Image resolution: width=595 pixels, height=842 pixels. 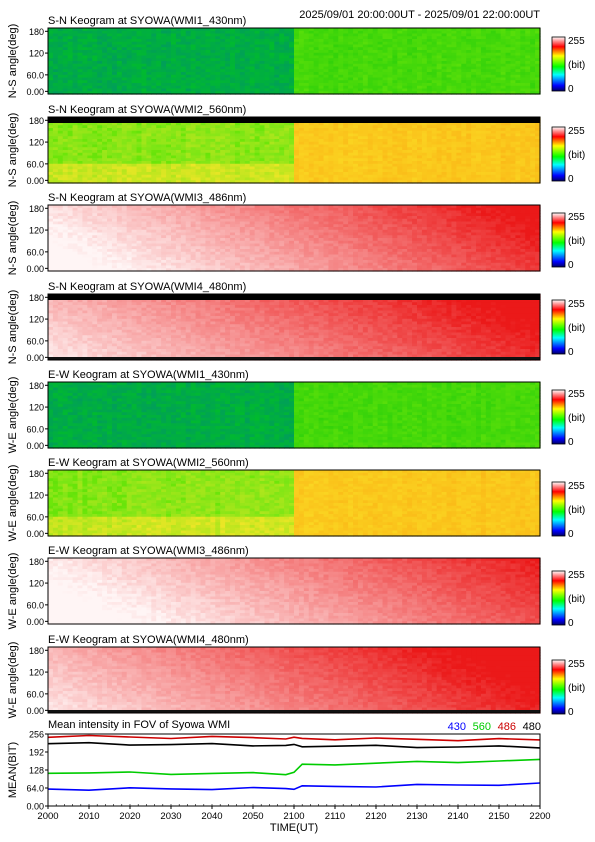 What do you see at coordinates (211, 816) in the screenshot?
I see `x-tick-label: 2040` at bounding box center [211, 816].